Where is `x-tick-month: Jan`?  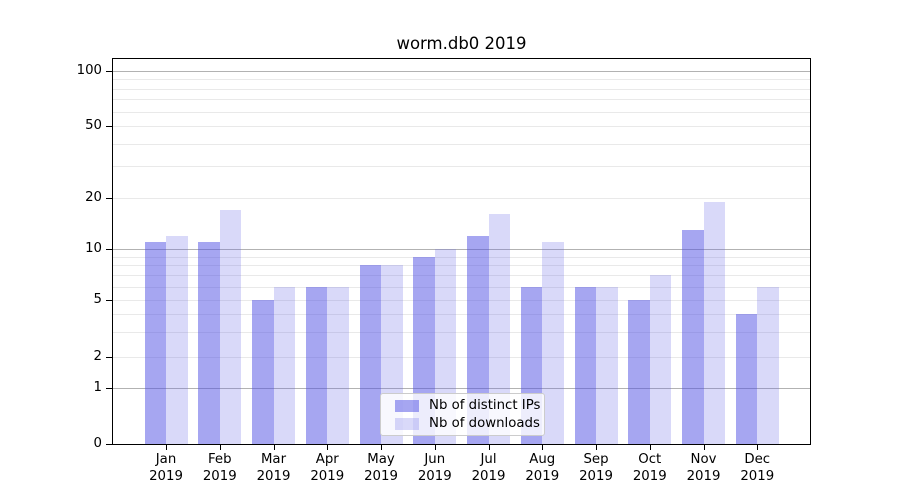
x-tick-month: Jan is located at coordinates (166, 459).